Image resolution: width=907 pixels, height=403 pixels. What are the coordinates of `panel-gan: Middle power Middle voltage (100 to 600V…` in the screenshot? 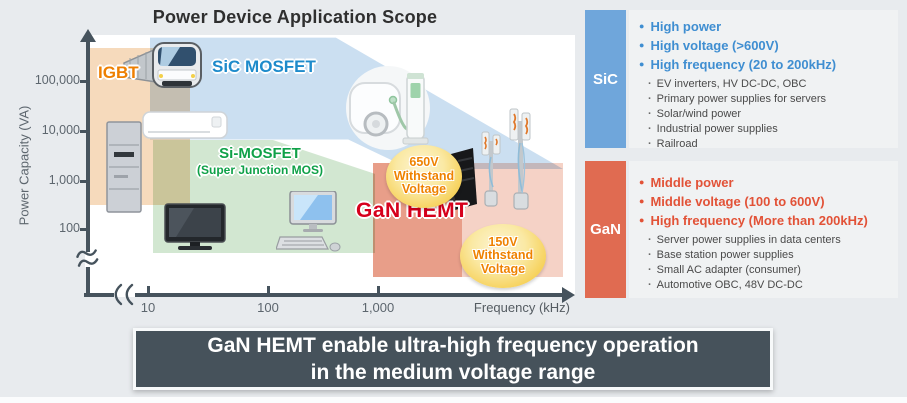 It's located at (763, 229).